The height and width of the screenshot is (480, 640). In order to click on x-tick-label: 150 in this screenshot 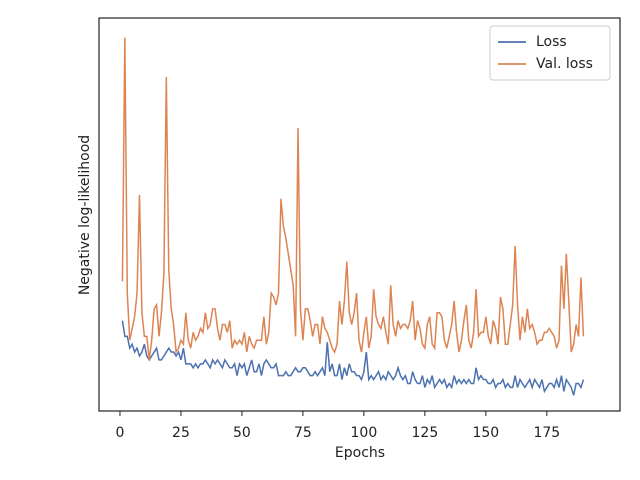, I will do `click(485, 433)`.